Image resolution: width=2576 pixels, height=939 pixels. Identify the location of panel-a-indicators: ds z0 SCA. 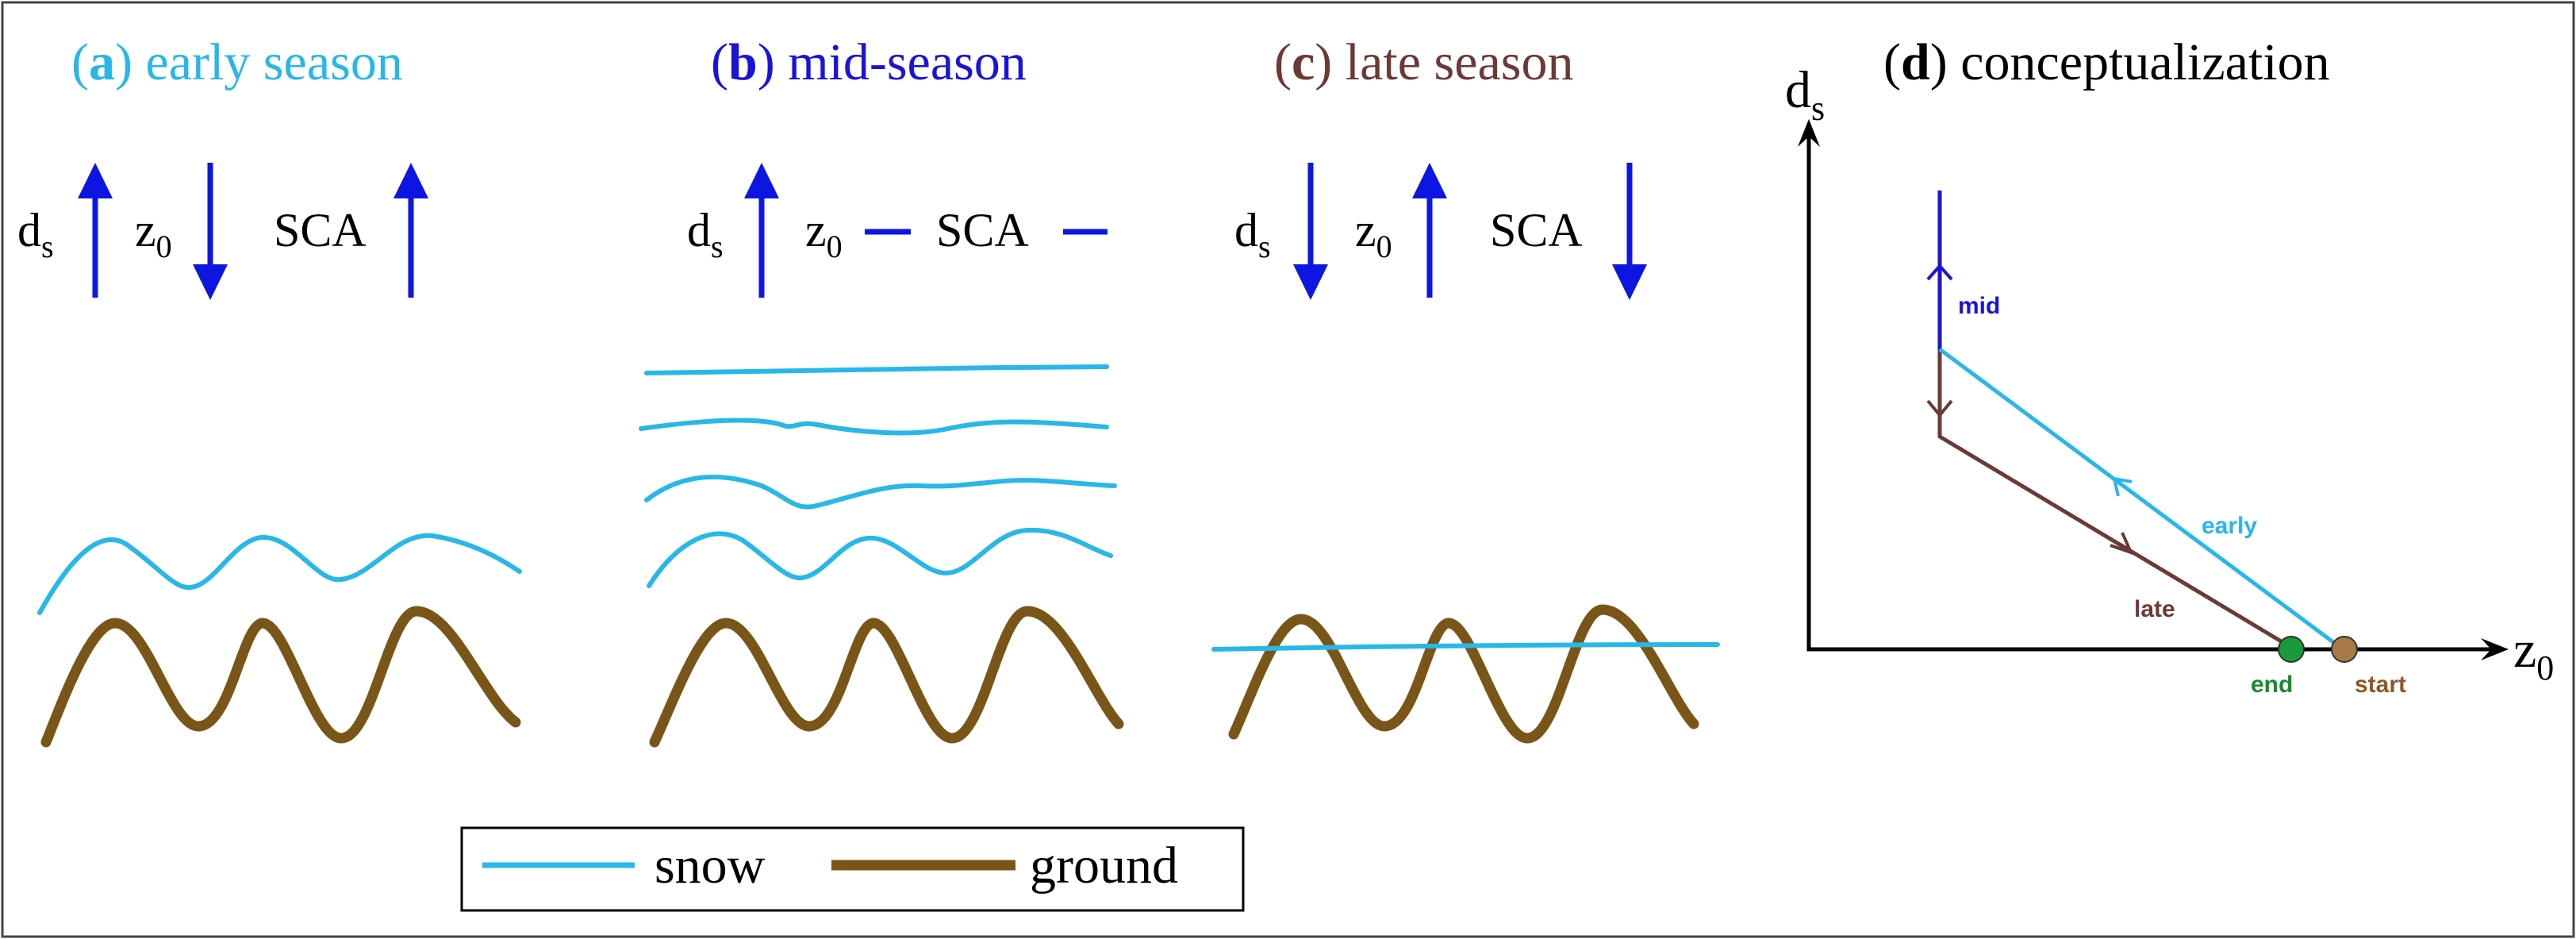
(222, 232).